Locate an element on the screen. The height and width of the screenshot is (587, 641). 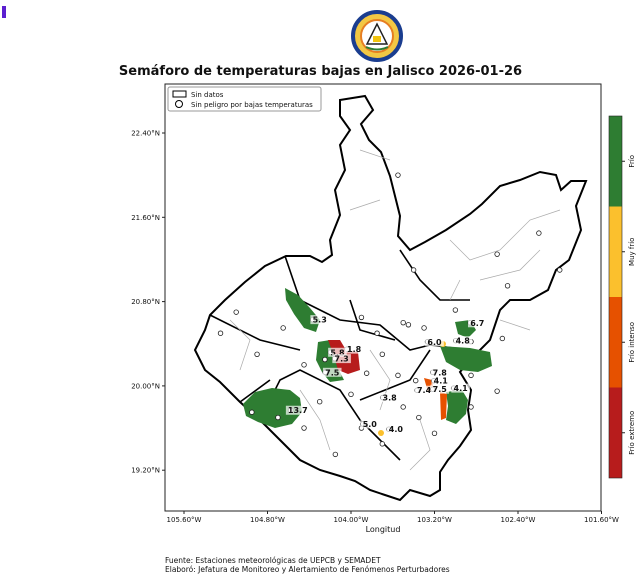
logo is located at coordinates (377, 36).